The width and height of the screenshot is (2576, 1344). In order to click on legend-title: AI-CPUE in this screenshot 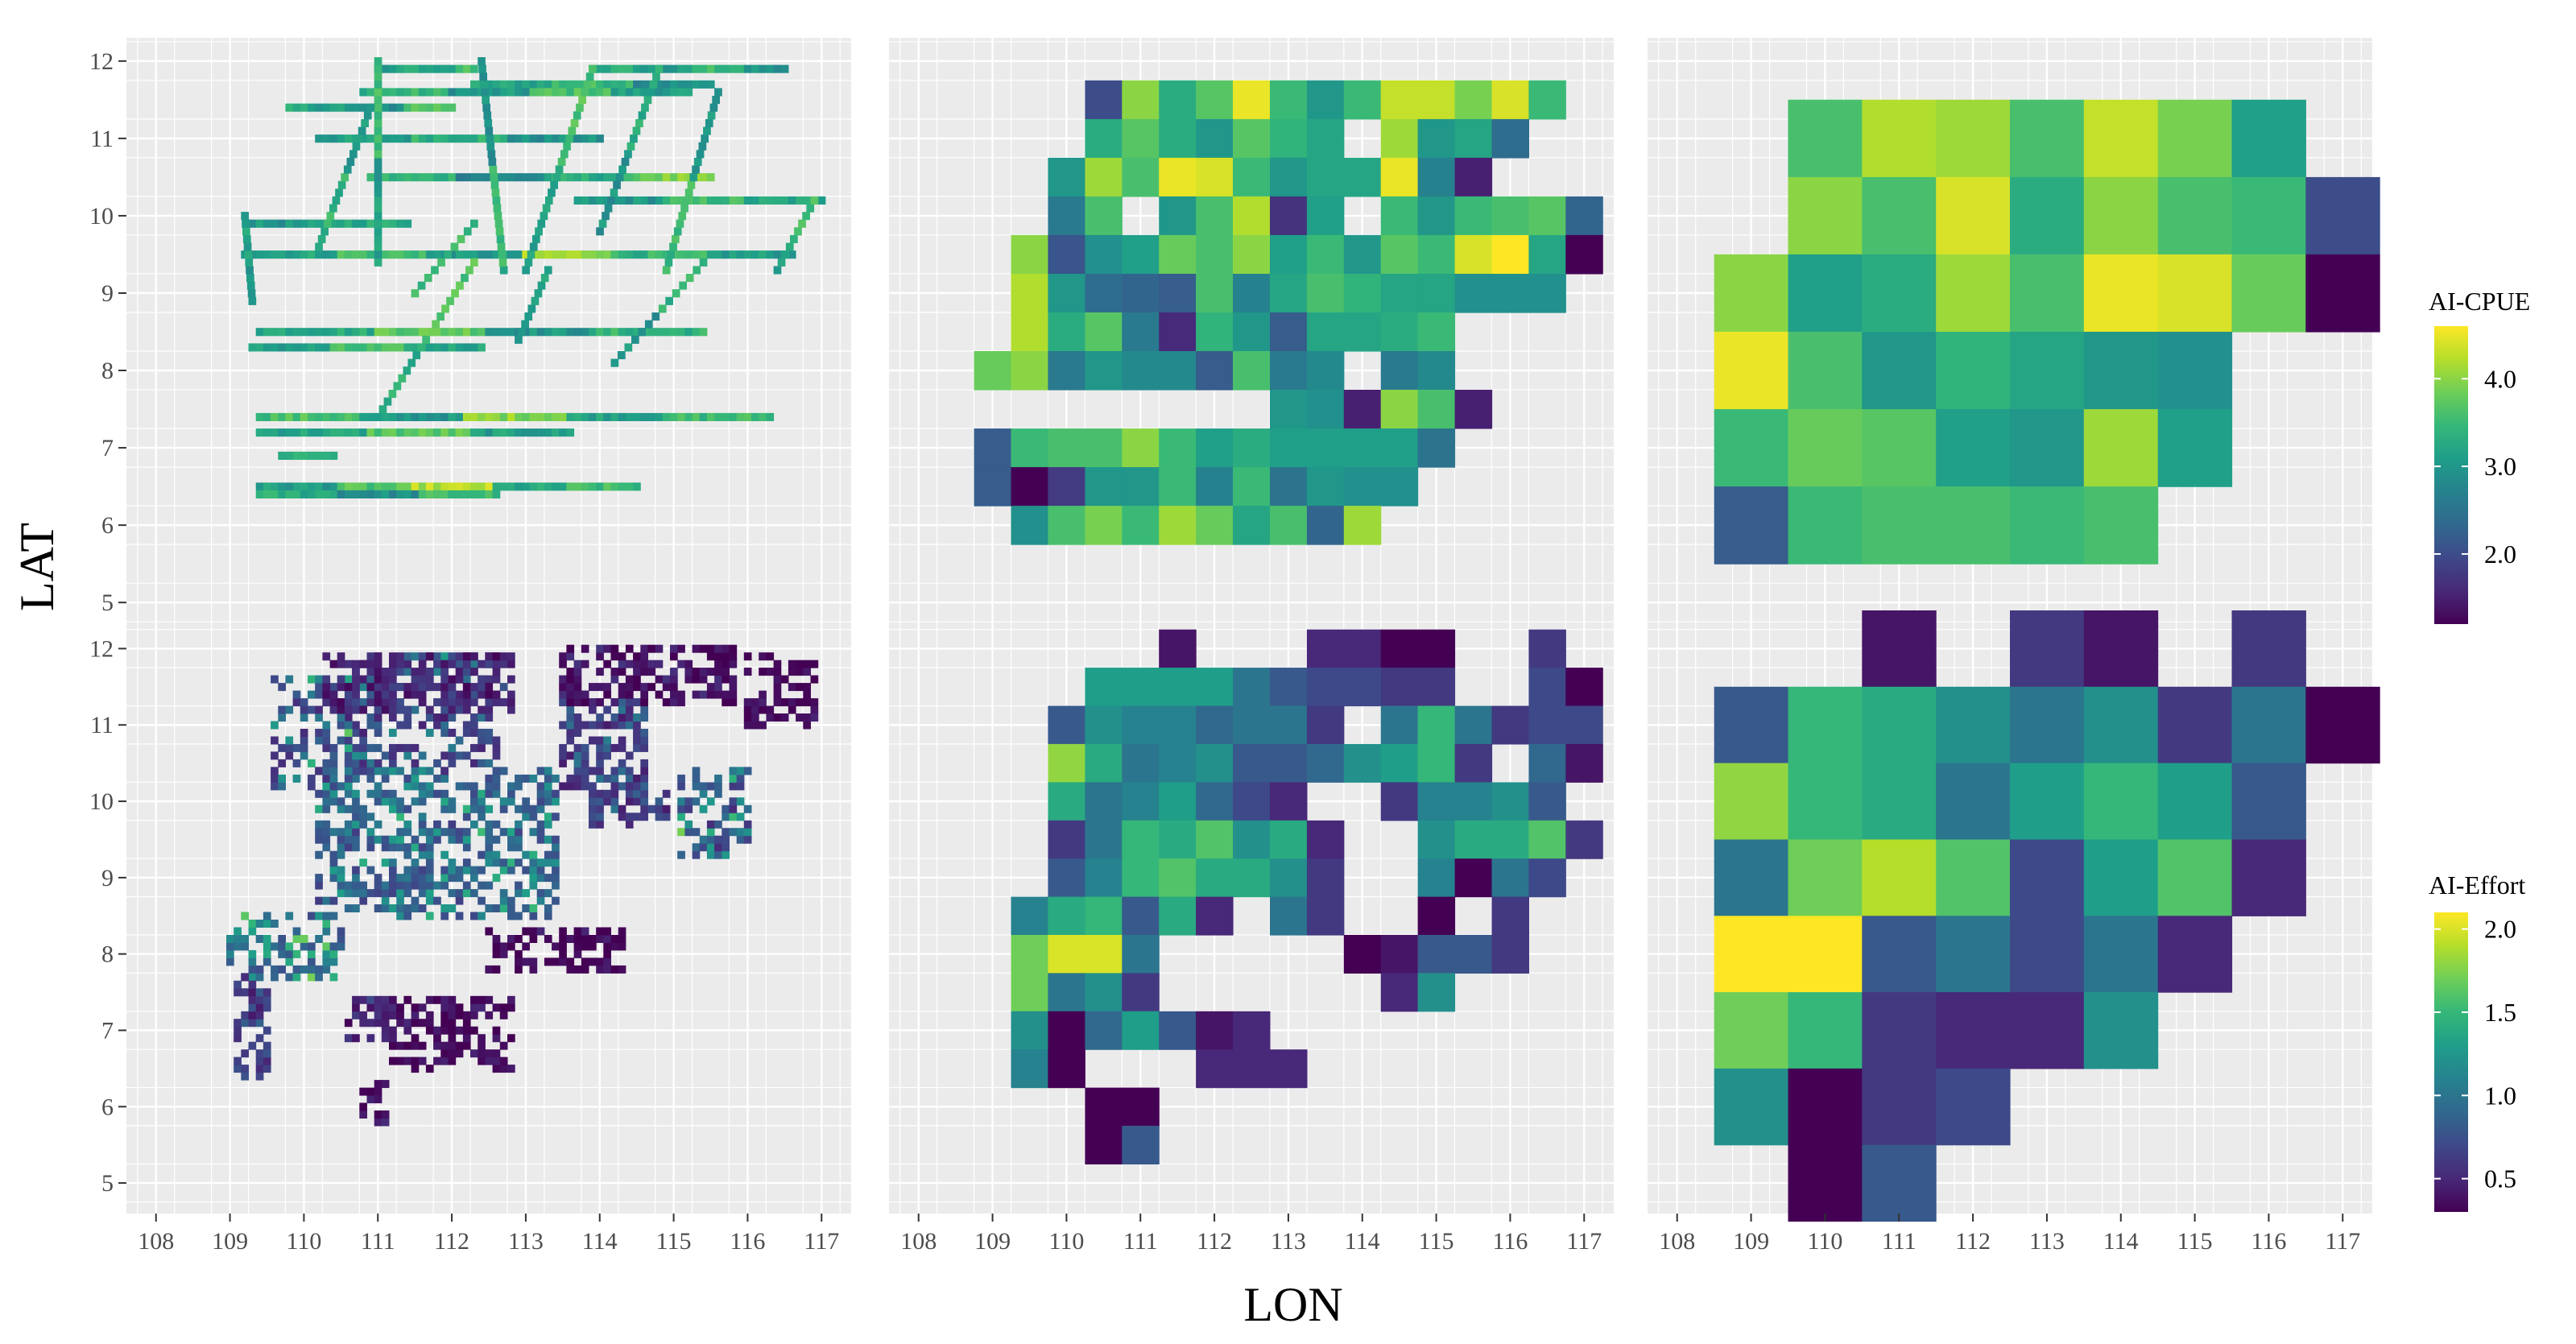, I will do `click(2479, 302)`.